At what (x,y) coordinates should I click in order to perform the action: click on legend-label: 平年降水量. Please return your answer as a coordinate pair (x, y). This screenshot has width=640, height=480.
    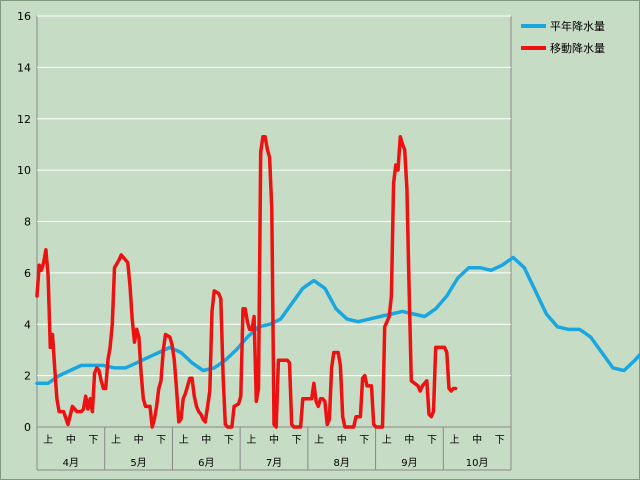
    Looking at the image, I should click on (577, 26).